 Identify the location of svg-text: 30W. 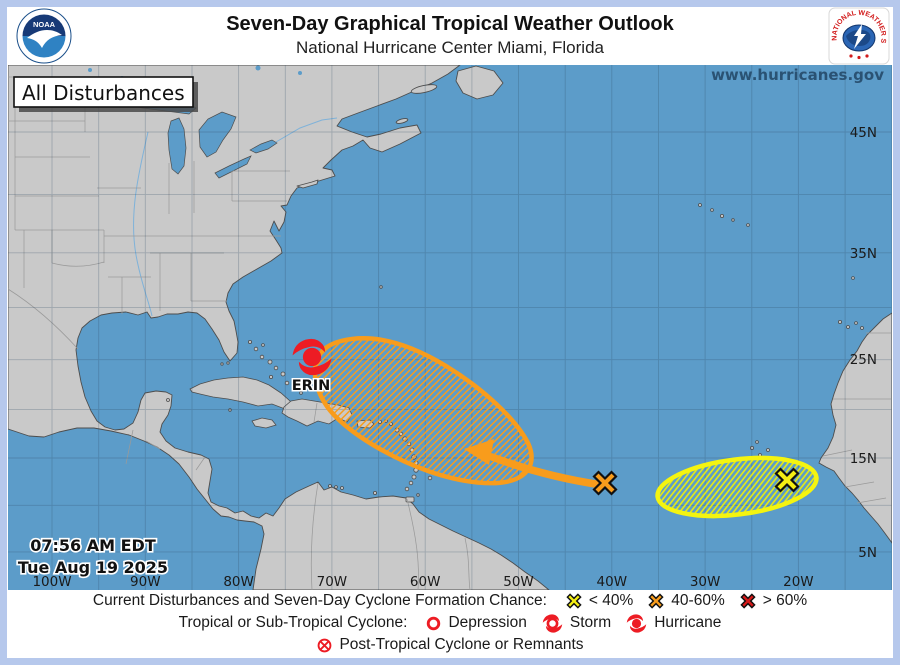
(705, 582).